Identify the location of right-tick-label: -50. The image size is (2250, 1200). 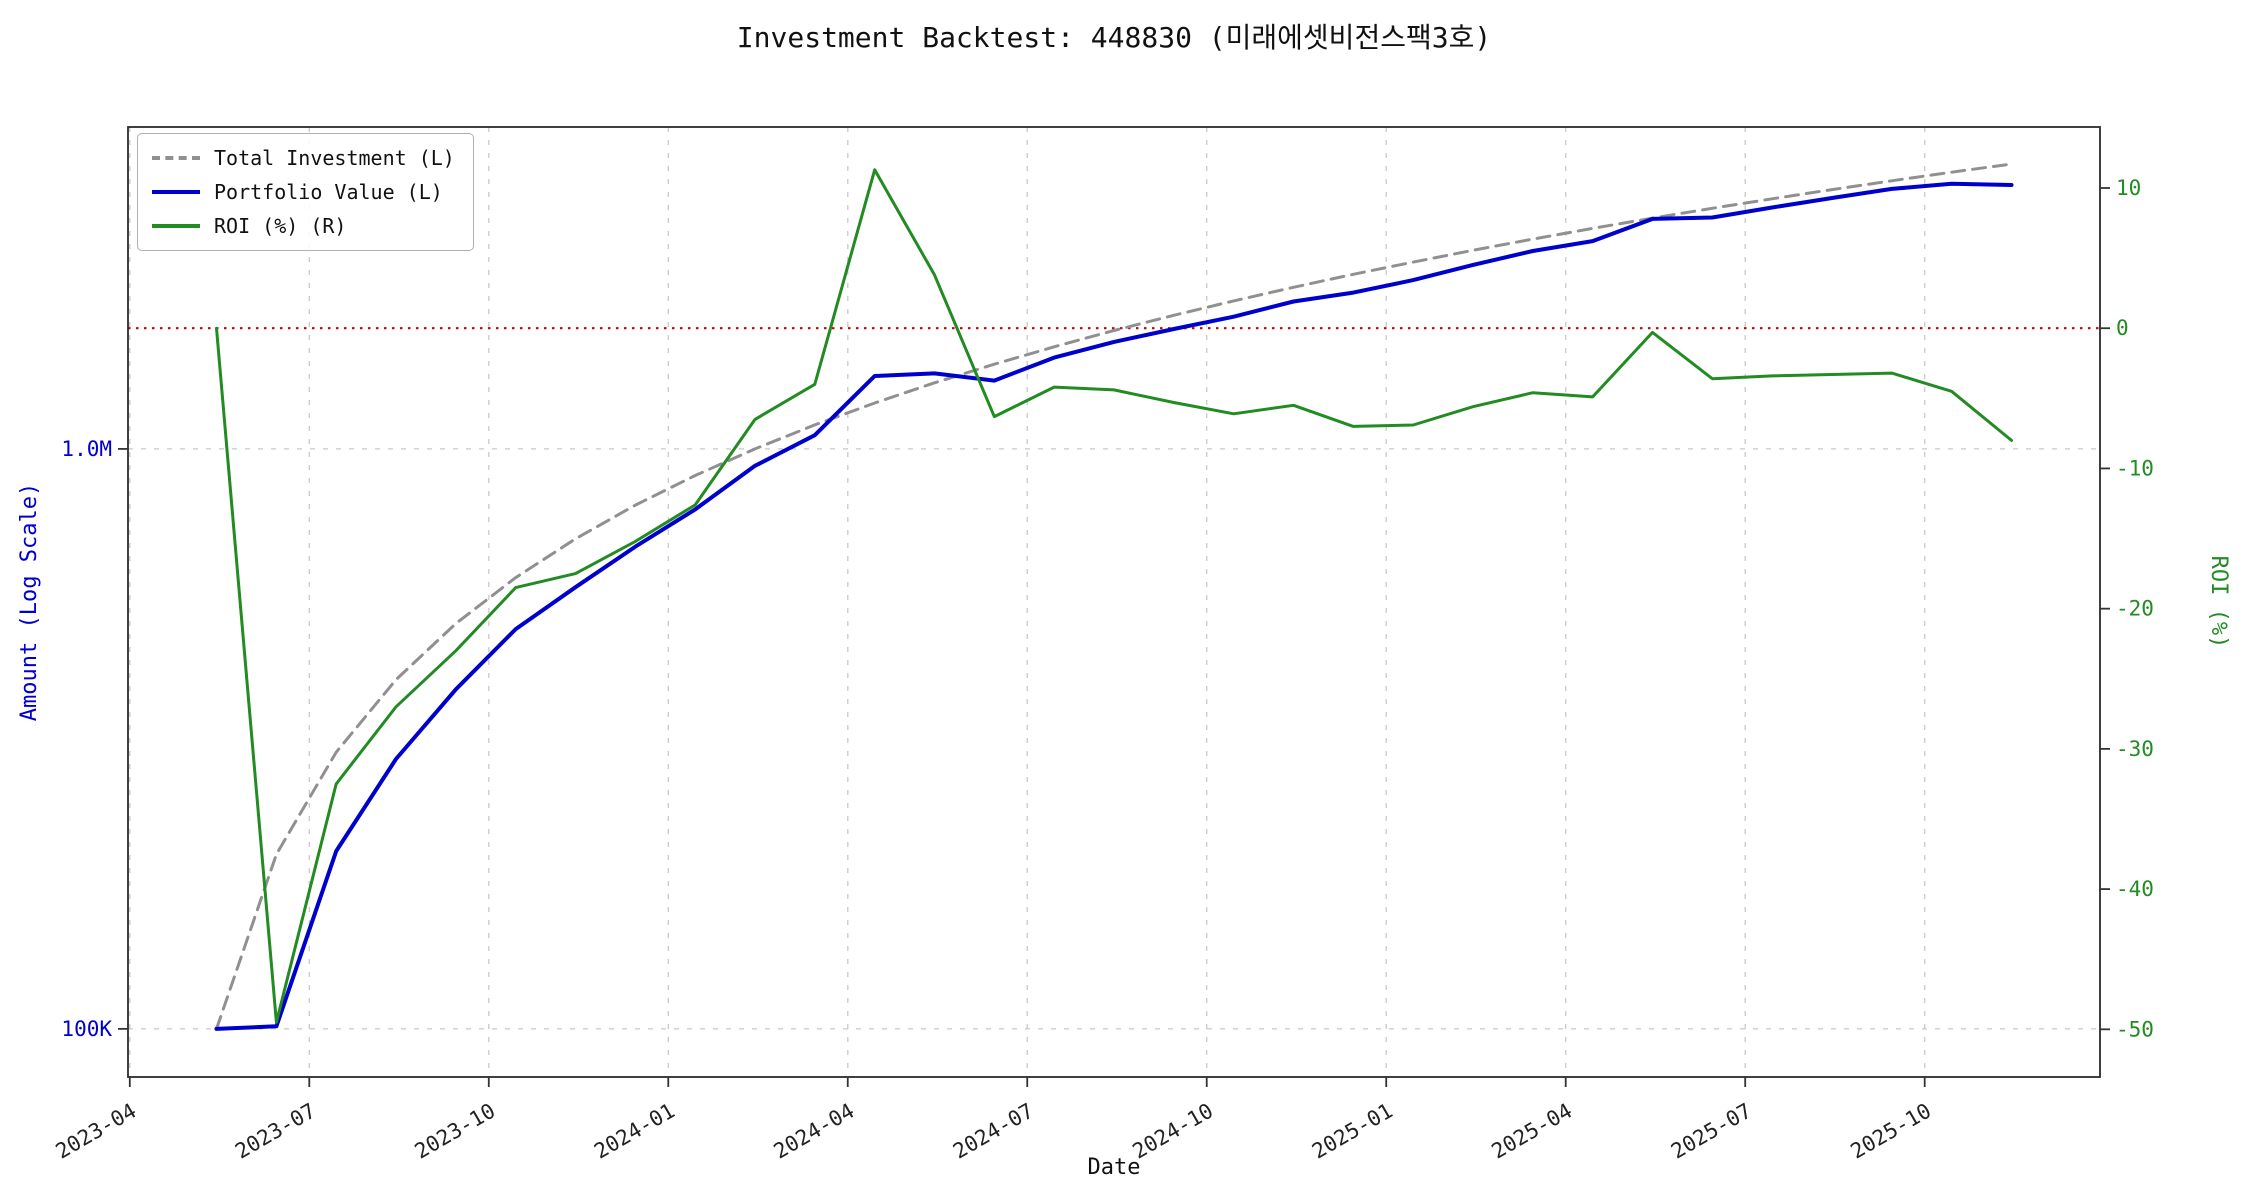
(2135, 1029).